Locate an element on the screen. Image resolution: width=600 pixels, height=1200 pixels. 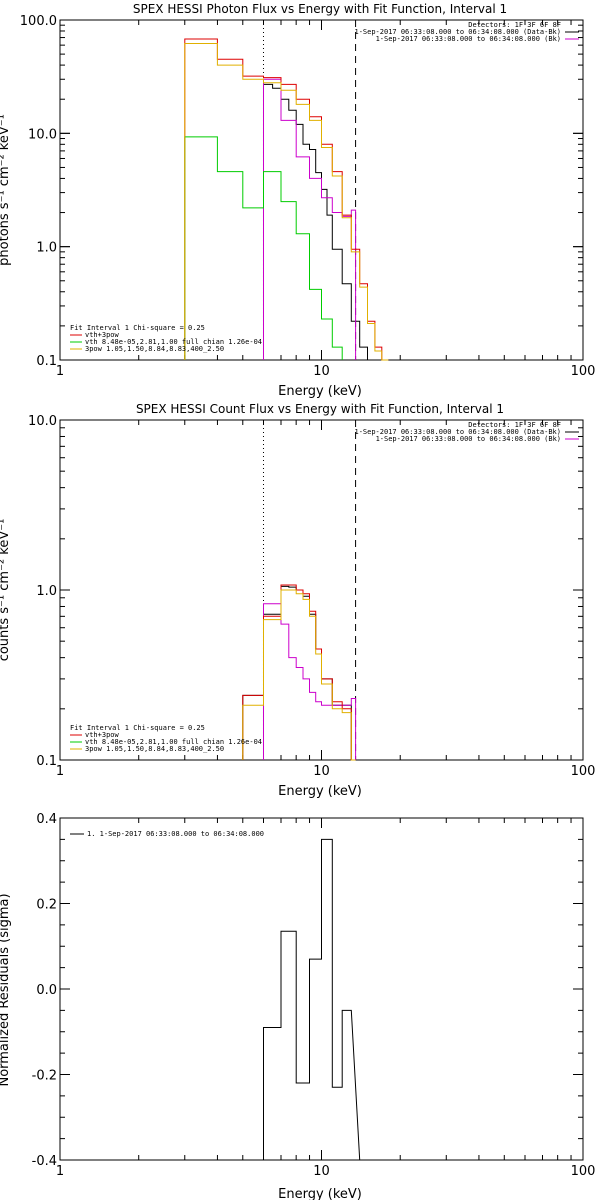
photon-flux-ylabel: photons s⁻¹ cm⁻² keV⁻¹ is located at coordinates (6, 190).